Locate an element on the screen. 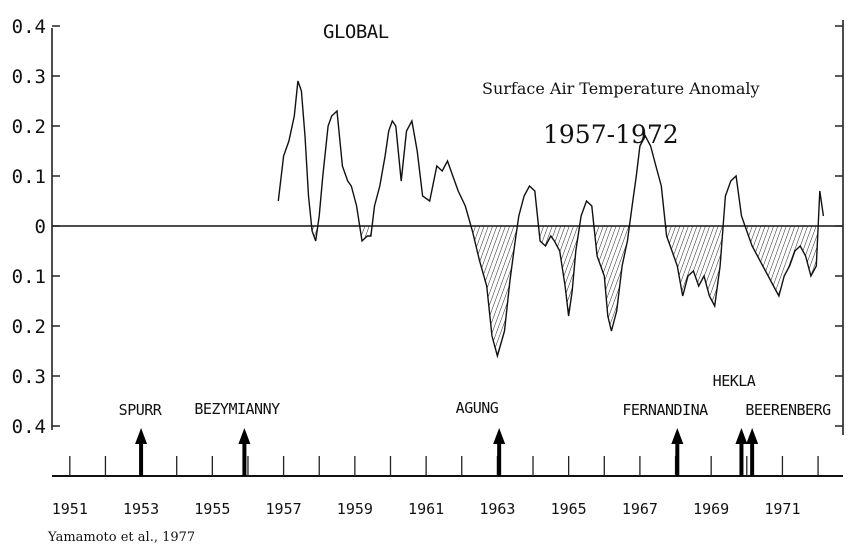  y-tick-label: - 0.3 is located at coordinates (23, 377).